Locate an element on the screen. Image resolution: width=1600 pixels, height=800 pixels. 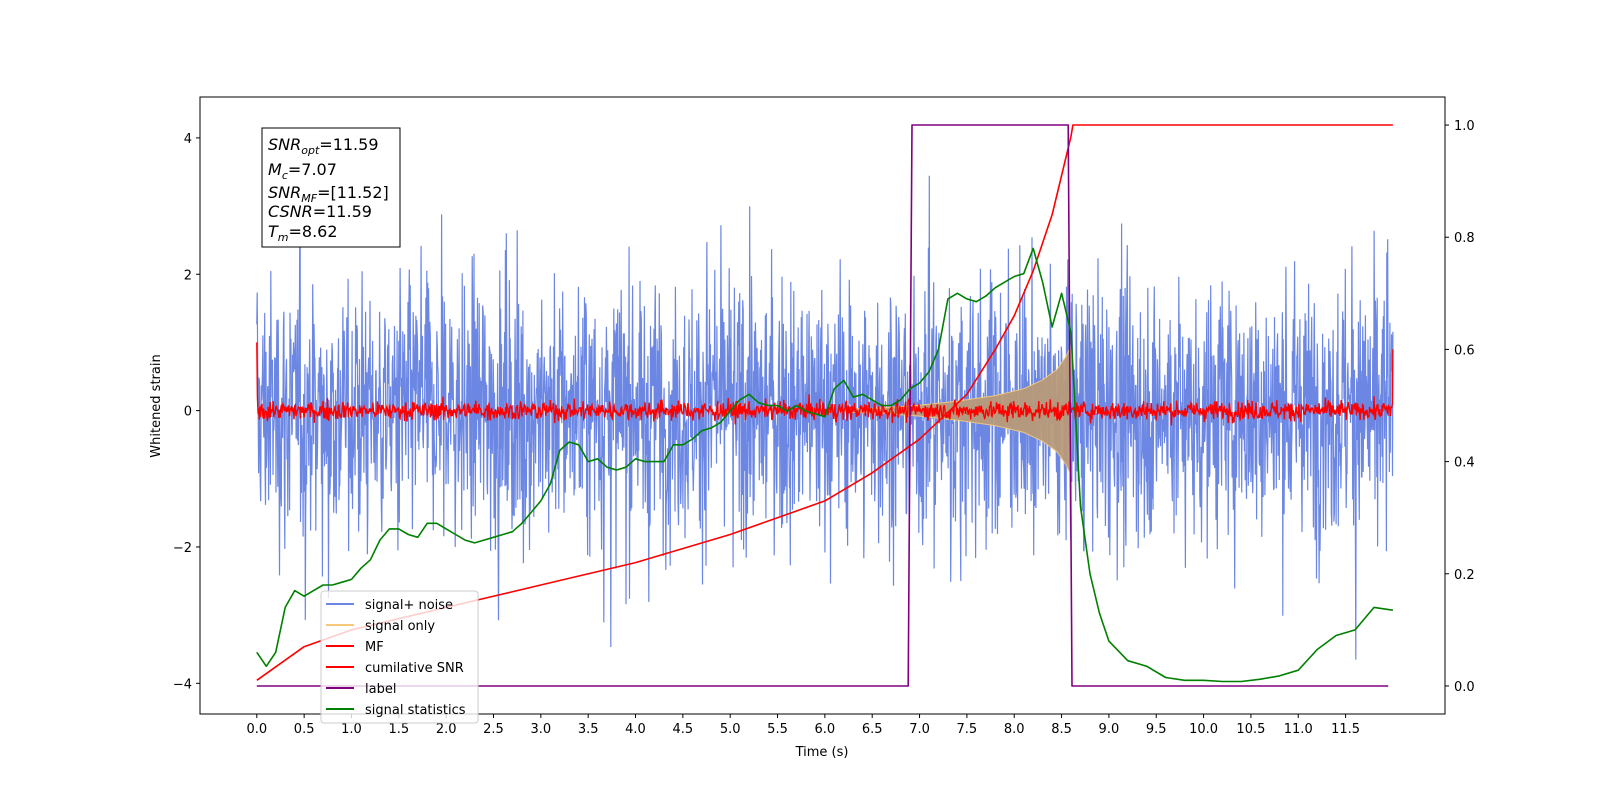
y-axis-left: 4 2 0 −2 −4 is located at coordinates (186, 412).